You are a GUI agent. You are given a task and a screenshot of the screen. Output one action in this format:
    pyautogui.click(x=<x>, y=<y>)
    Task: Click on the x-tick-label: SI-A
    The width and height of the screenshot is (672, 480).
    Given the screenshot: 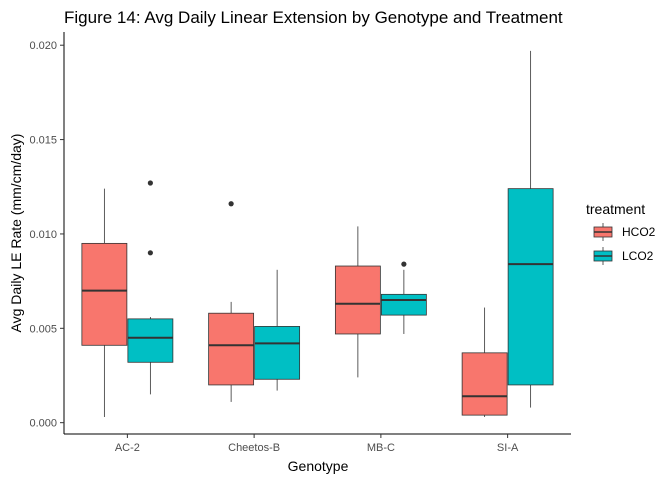 What is the action you would take?
    pyautogui.click(x=508, y=448)
    